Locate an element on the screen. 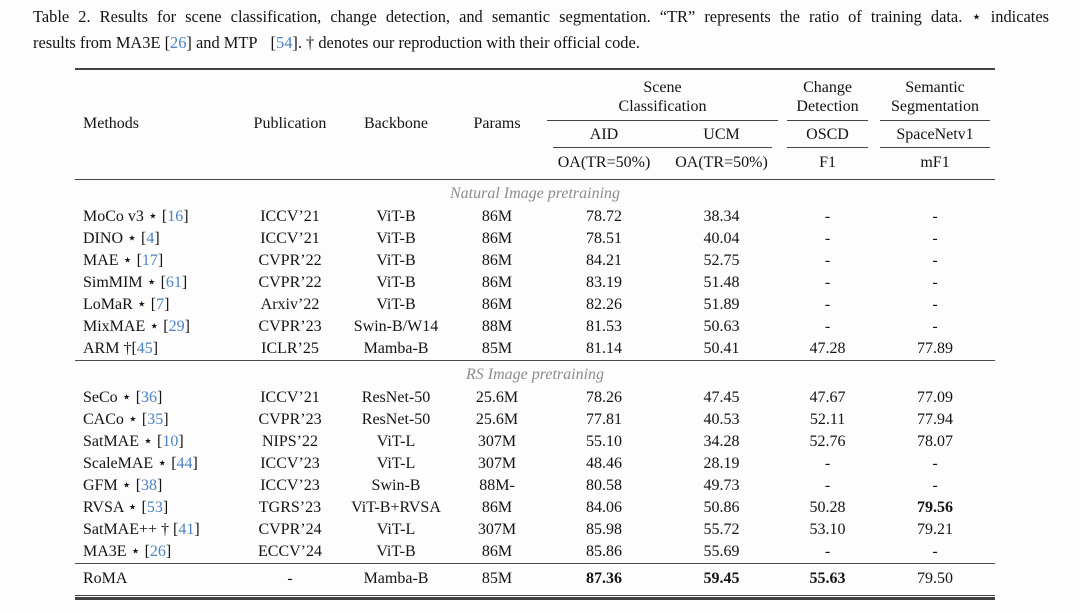  citation-link: 29 is located at coordinates (176, 326).